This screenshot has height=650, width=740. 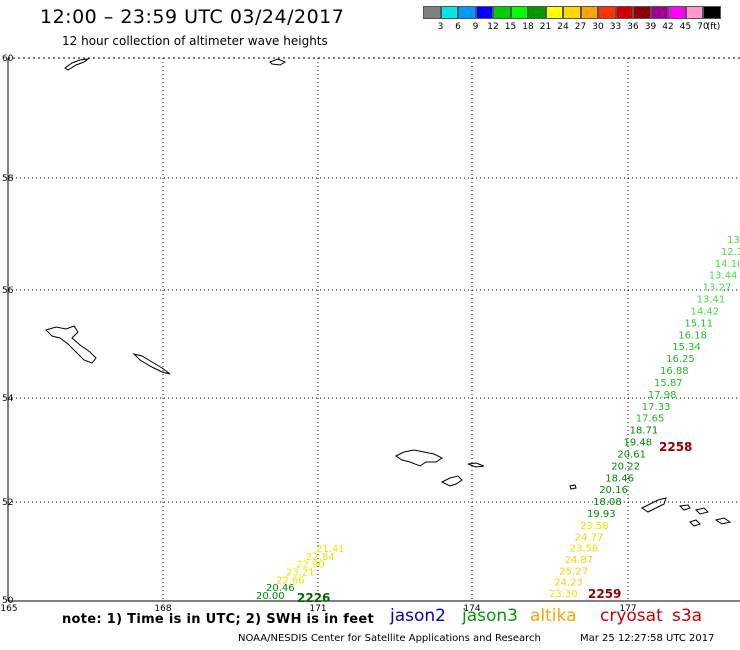 What do you see at coordinates (317, 609) in the screenshot?
I see `lon-label-171: 171` at bounding box center [317, 609].